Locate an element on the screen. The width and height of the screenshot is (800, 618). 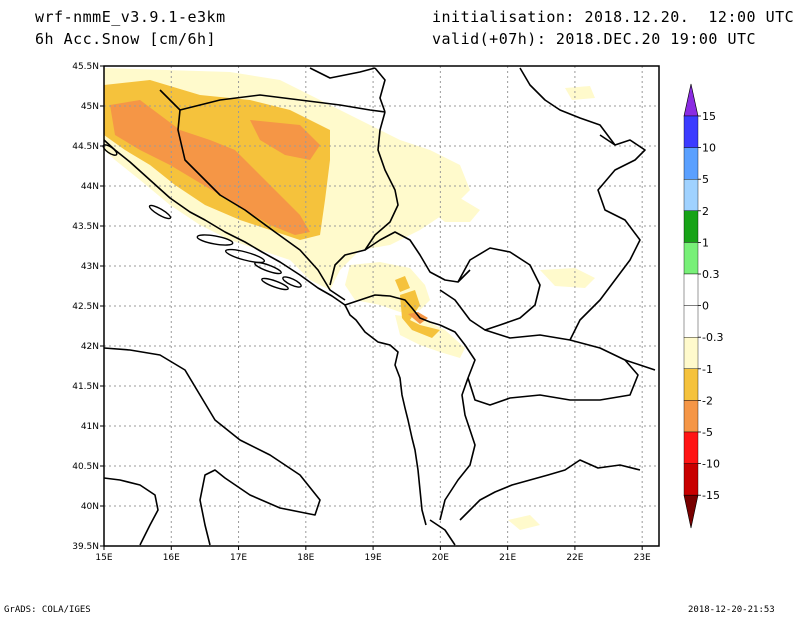
lon-tick-label: 20E is located at coordinates (440, 558).